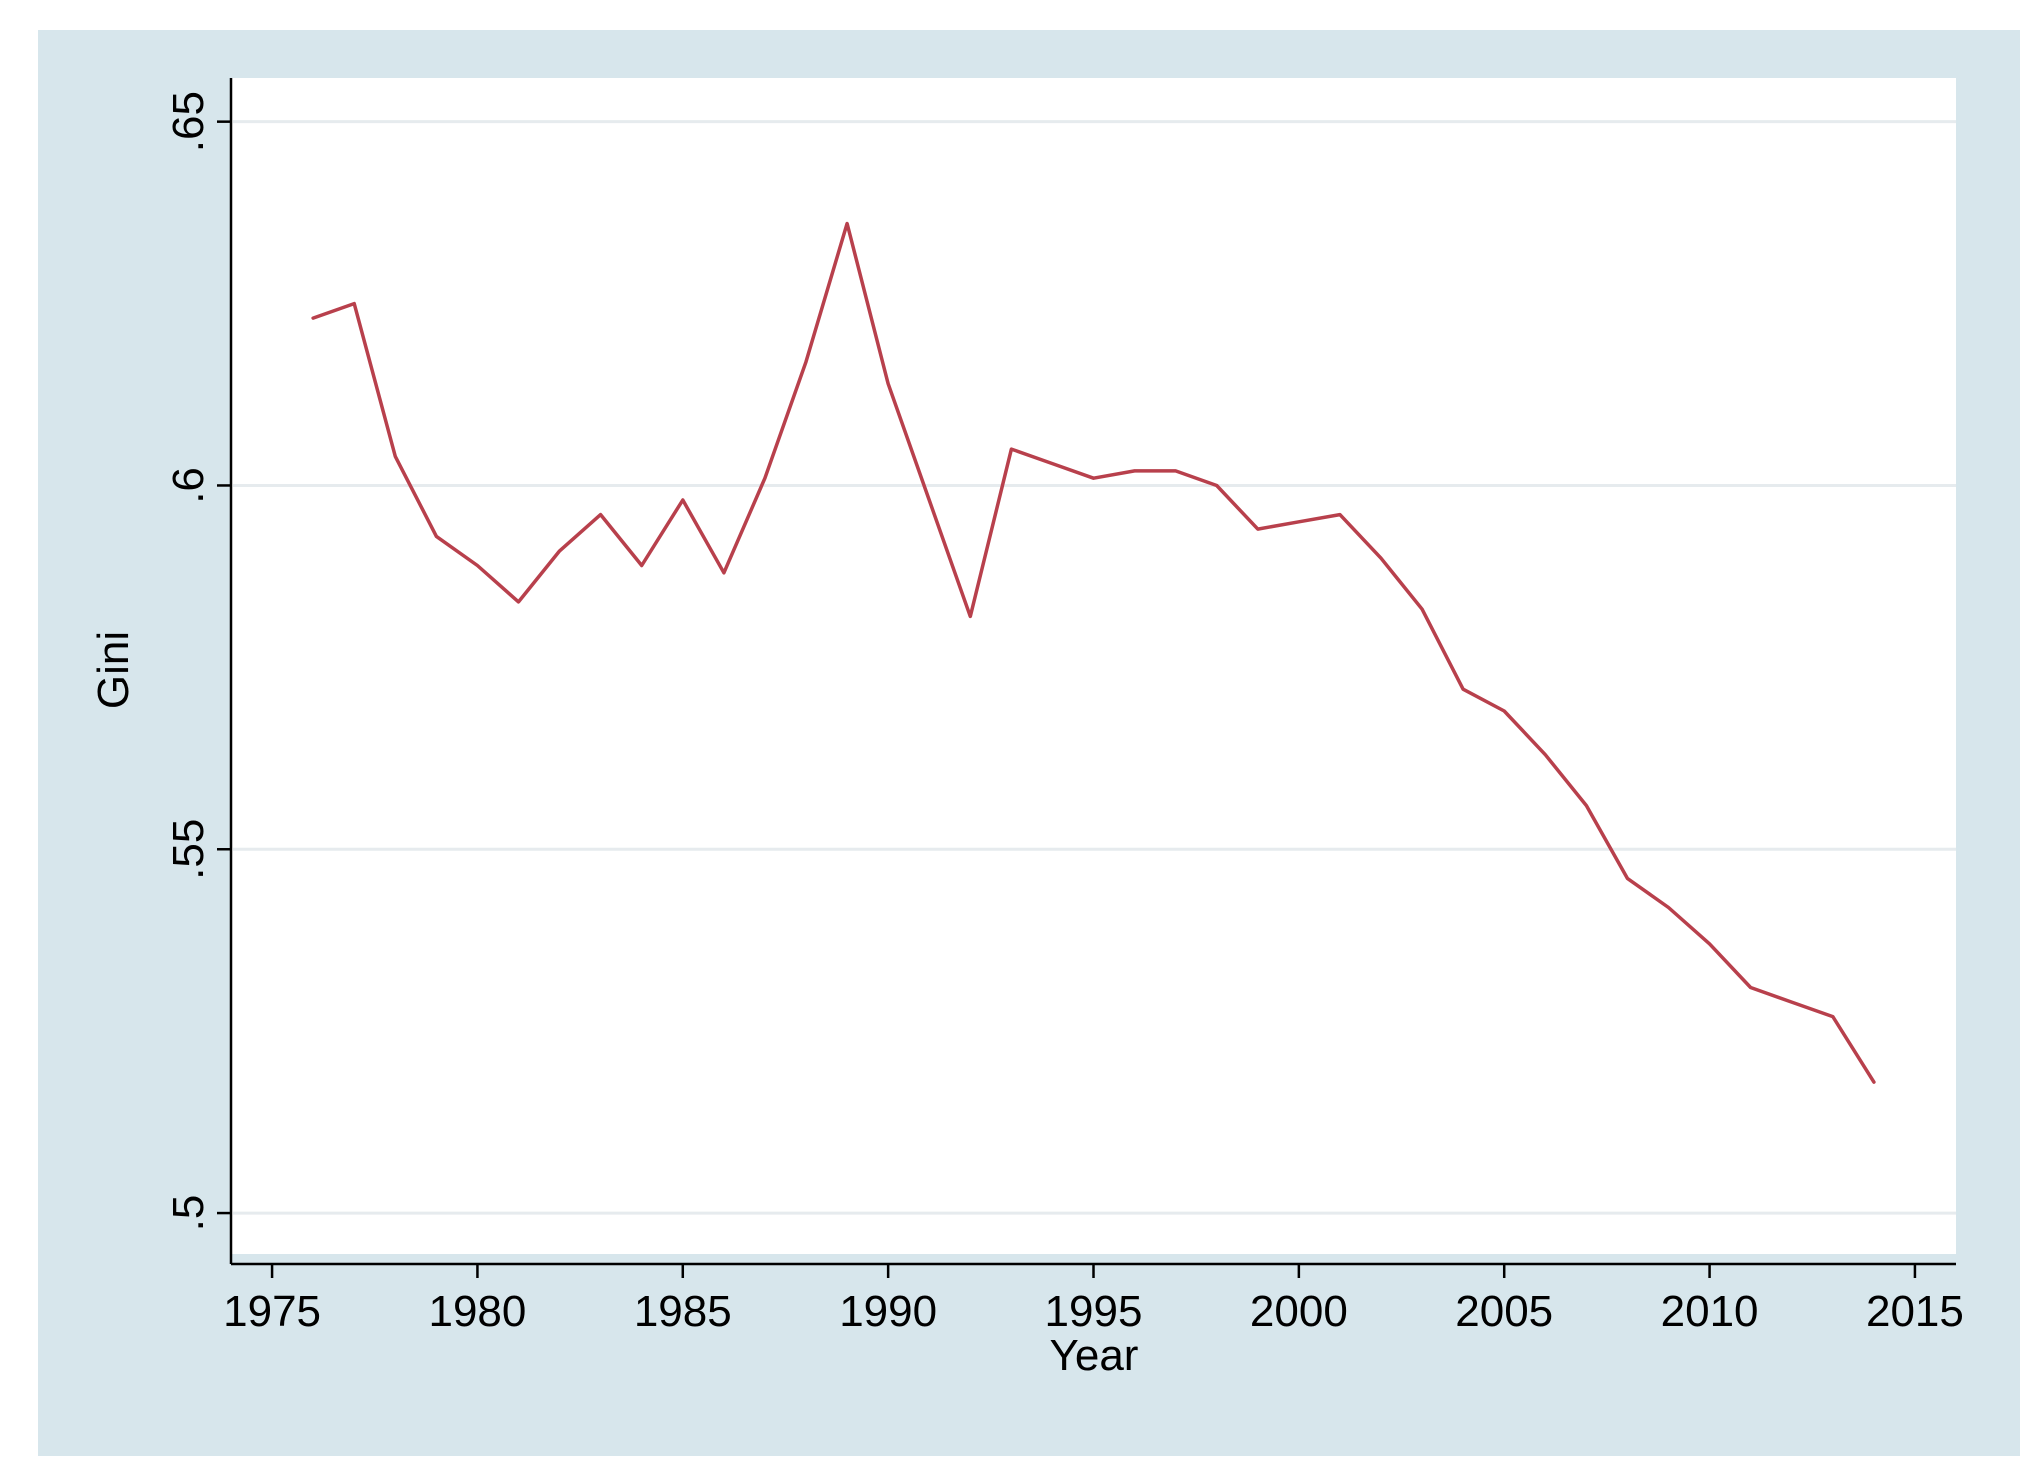  I want to click on y-tick-label: .6, so click(188, 485).